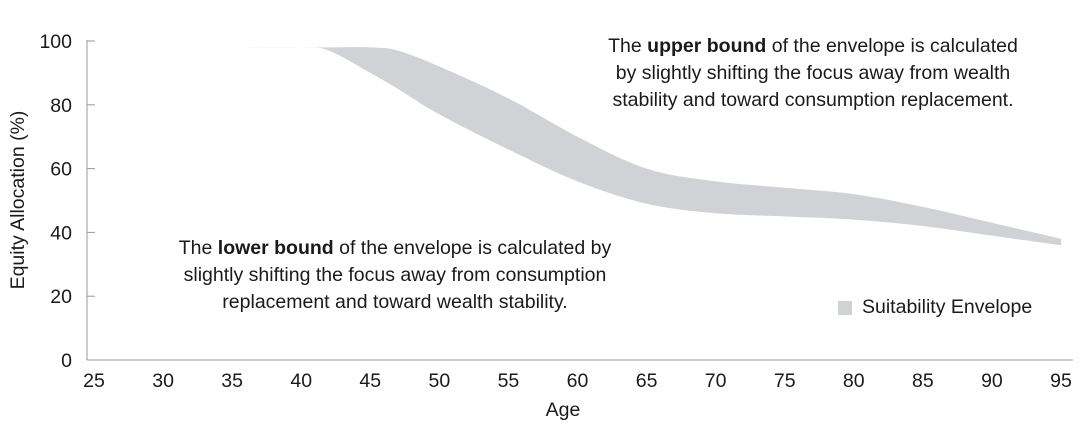 Image resolution: width=1085 pixels, height=448 pixels. Describe the element at coordinates (66, 361) in the screenshot. I see `y-tick-label: 0` at that location.